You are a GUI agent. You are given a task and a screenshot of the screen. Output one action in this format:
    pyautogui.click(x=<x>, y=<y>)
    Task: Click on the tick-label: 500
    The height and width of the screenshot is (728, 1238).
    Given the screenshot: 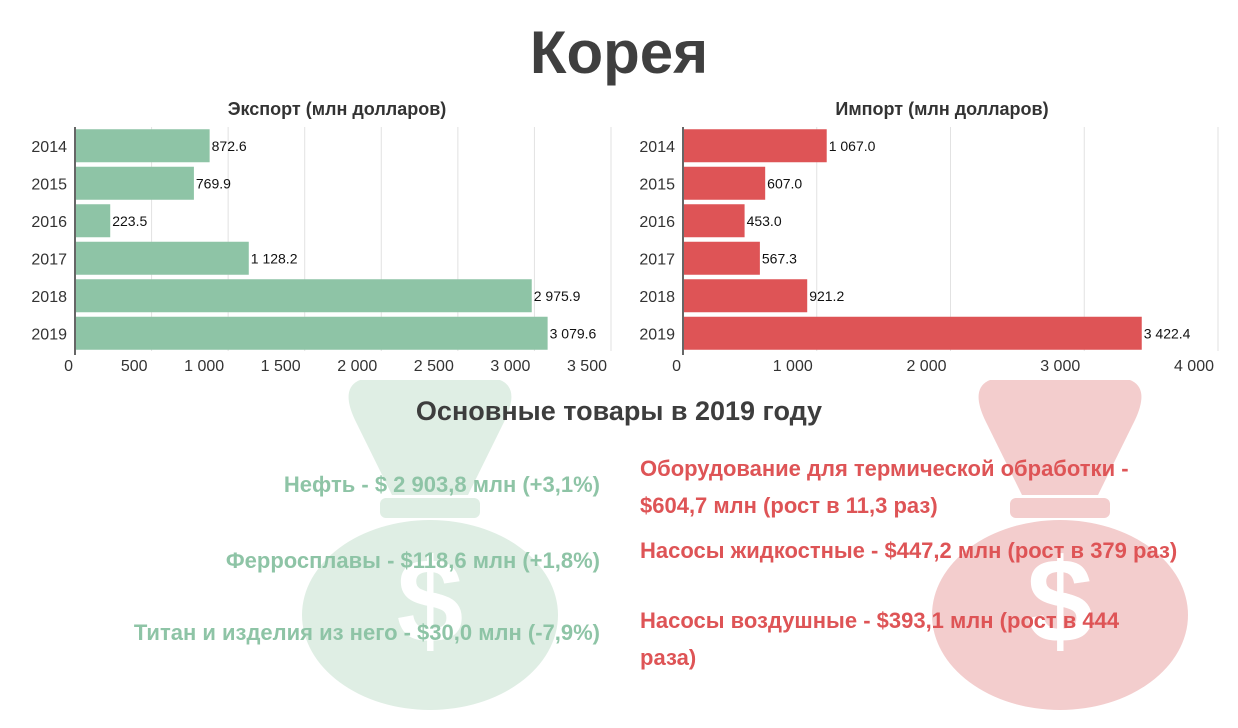 What is the action you would take?
    pyautogui.click(x=134, y=366)
    